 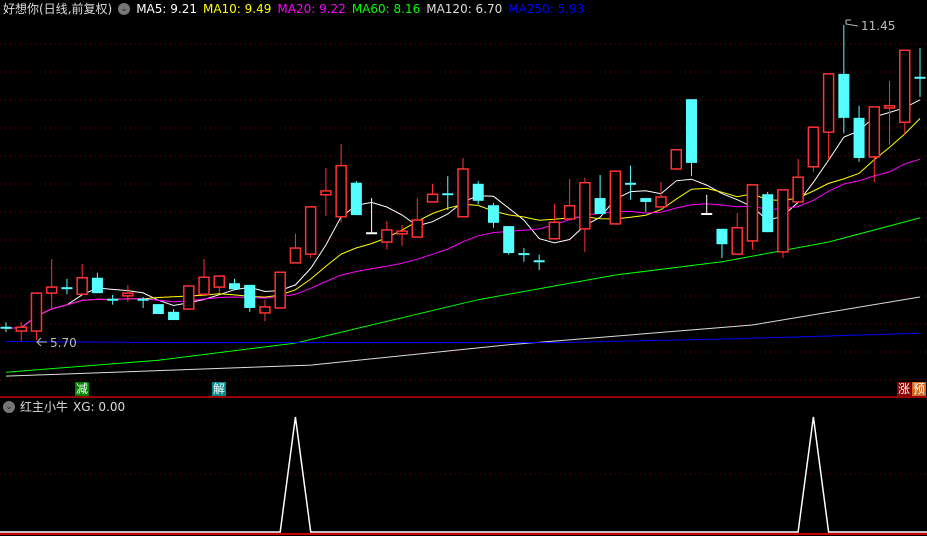 I want to click on ma5-value: MA5: 9.21, so click(x=166, y=9).